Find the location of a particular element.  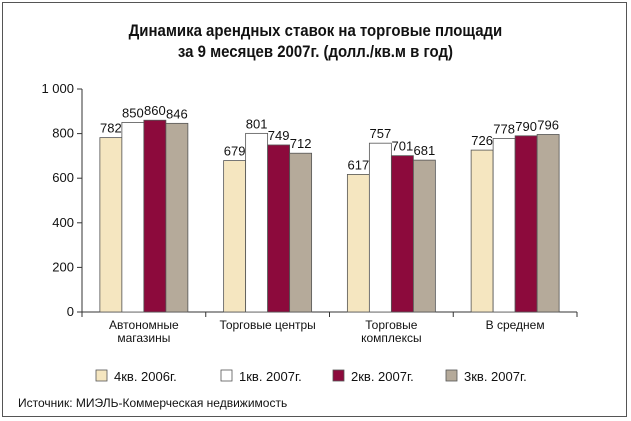

bar-value-label: 712 is located at coordinates (301, 143).